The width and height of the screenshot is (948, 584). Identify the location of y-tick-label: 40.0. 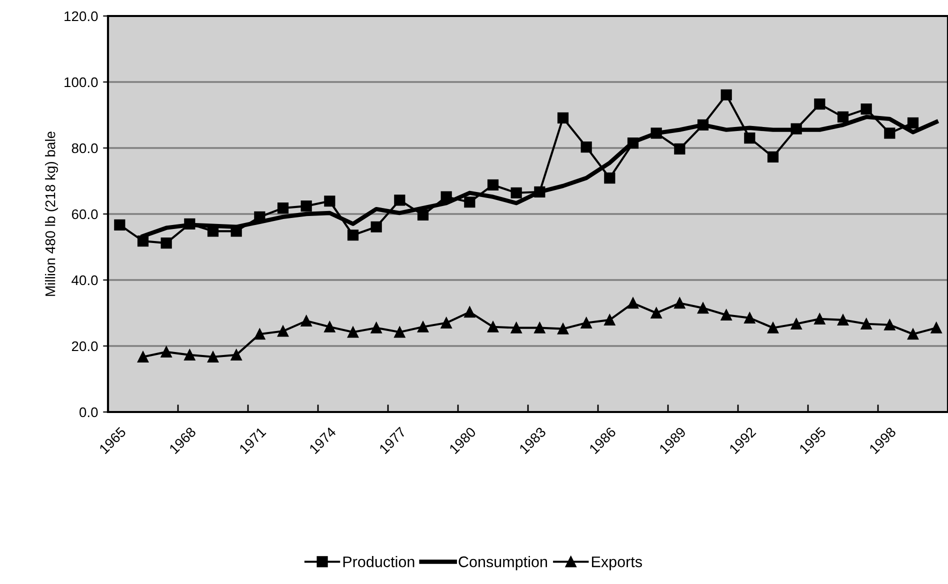
(85, 280).